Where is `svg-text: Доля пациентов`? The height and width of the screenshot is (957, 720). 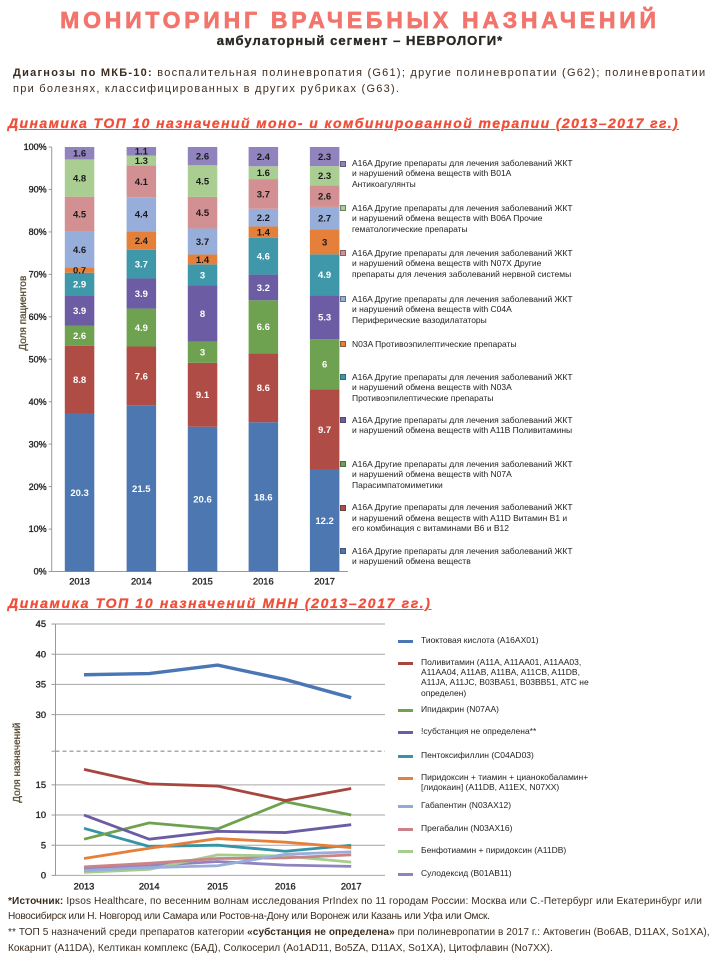
svg-text: Доля пациентов is located at coordinates (23, 313).